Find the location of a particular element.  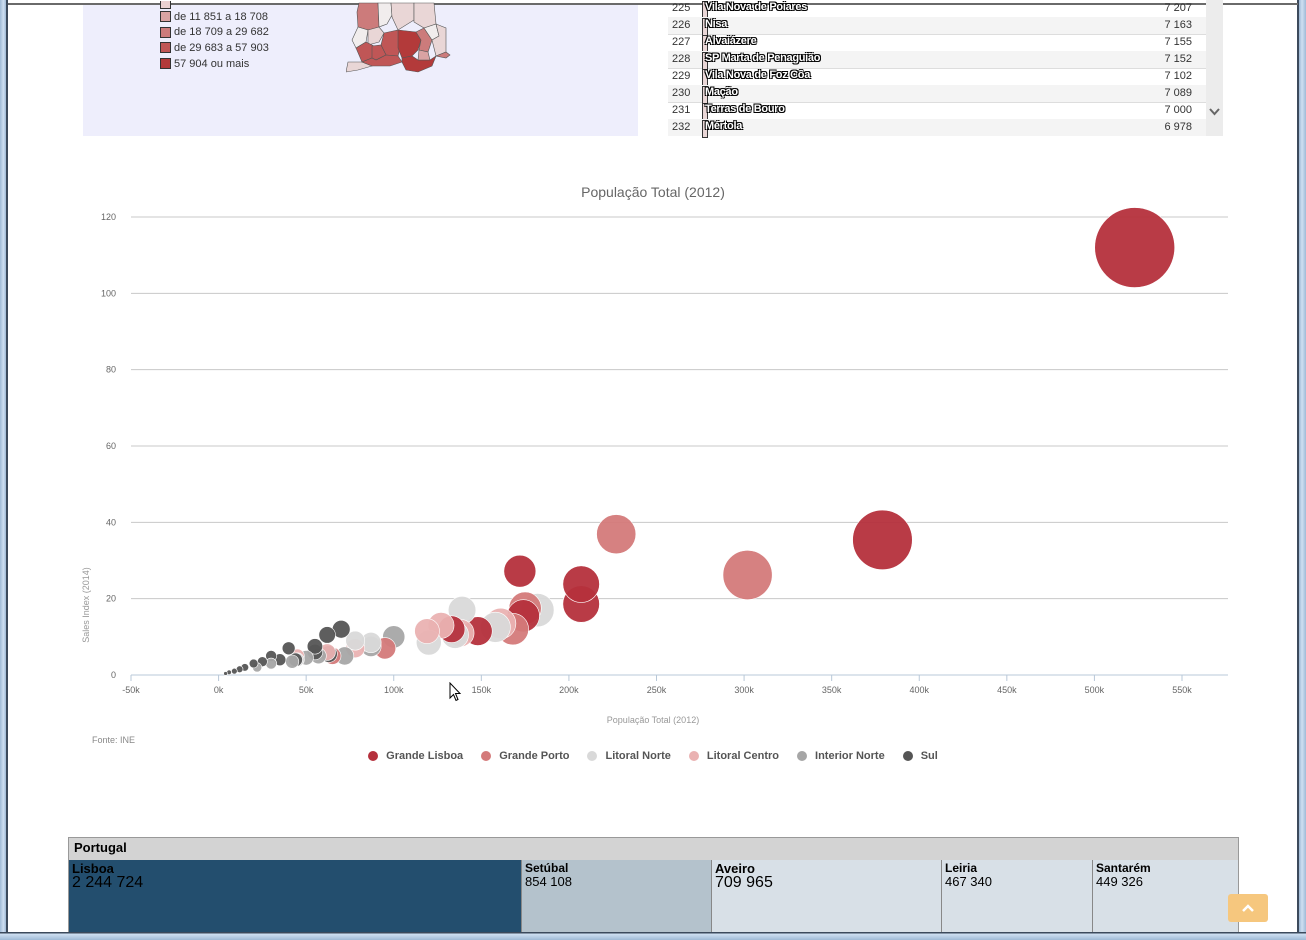

rank-cell: 226 is located at coordinates (681, 25).